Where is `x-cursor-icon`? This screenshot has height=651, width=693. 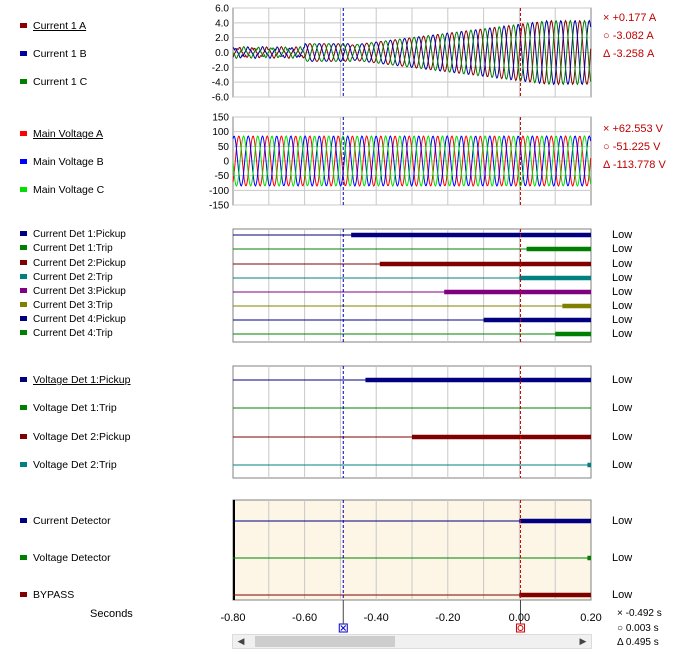
x-cursor-icon is located at coordinates (343, 628).